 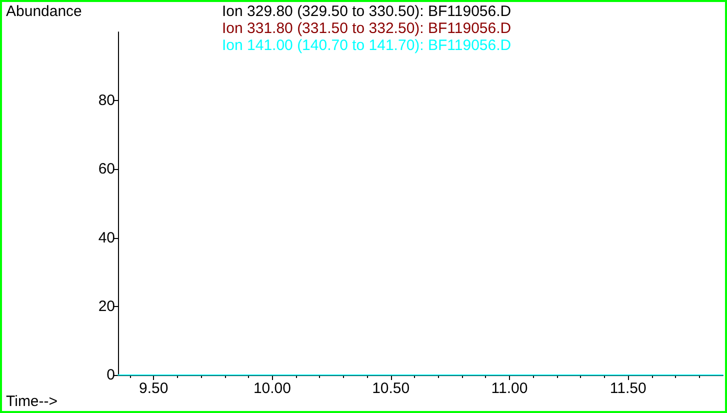 I want to click on x-axis-title: Time-->, so click(x=32, y=401).